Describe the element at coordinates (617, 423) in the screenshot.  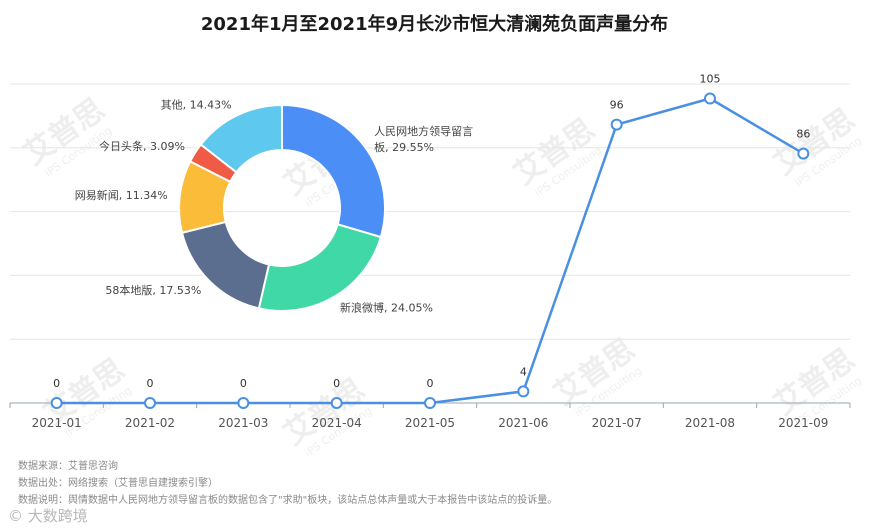
I see `x-tick-label: 2021-07` at that location.